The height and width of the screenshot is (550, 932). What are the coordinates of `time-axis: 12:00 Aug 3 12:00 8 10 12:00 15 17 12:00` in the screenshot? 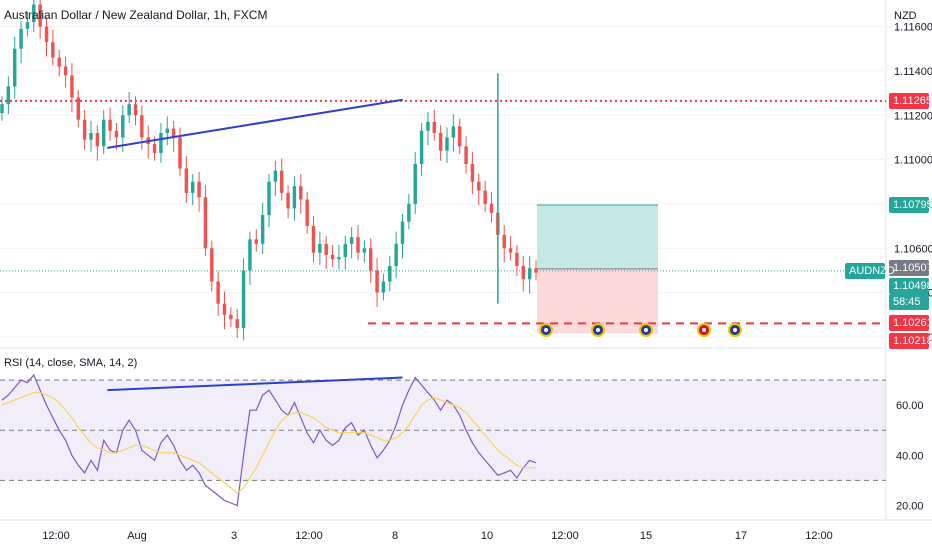 It's located at (437, 536).